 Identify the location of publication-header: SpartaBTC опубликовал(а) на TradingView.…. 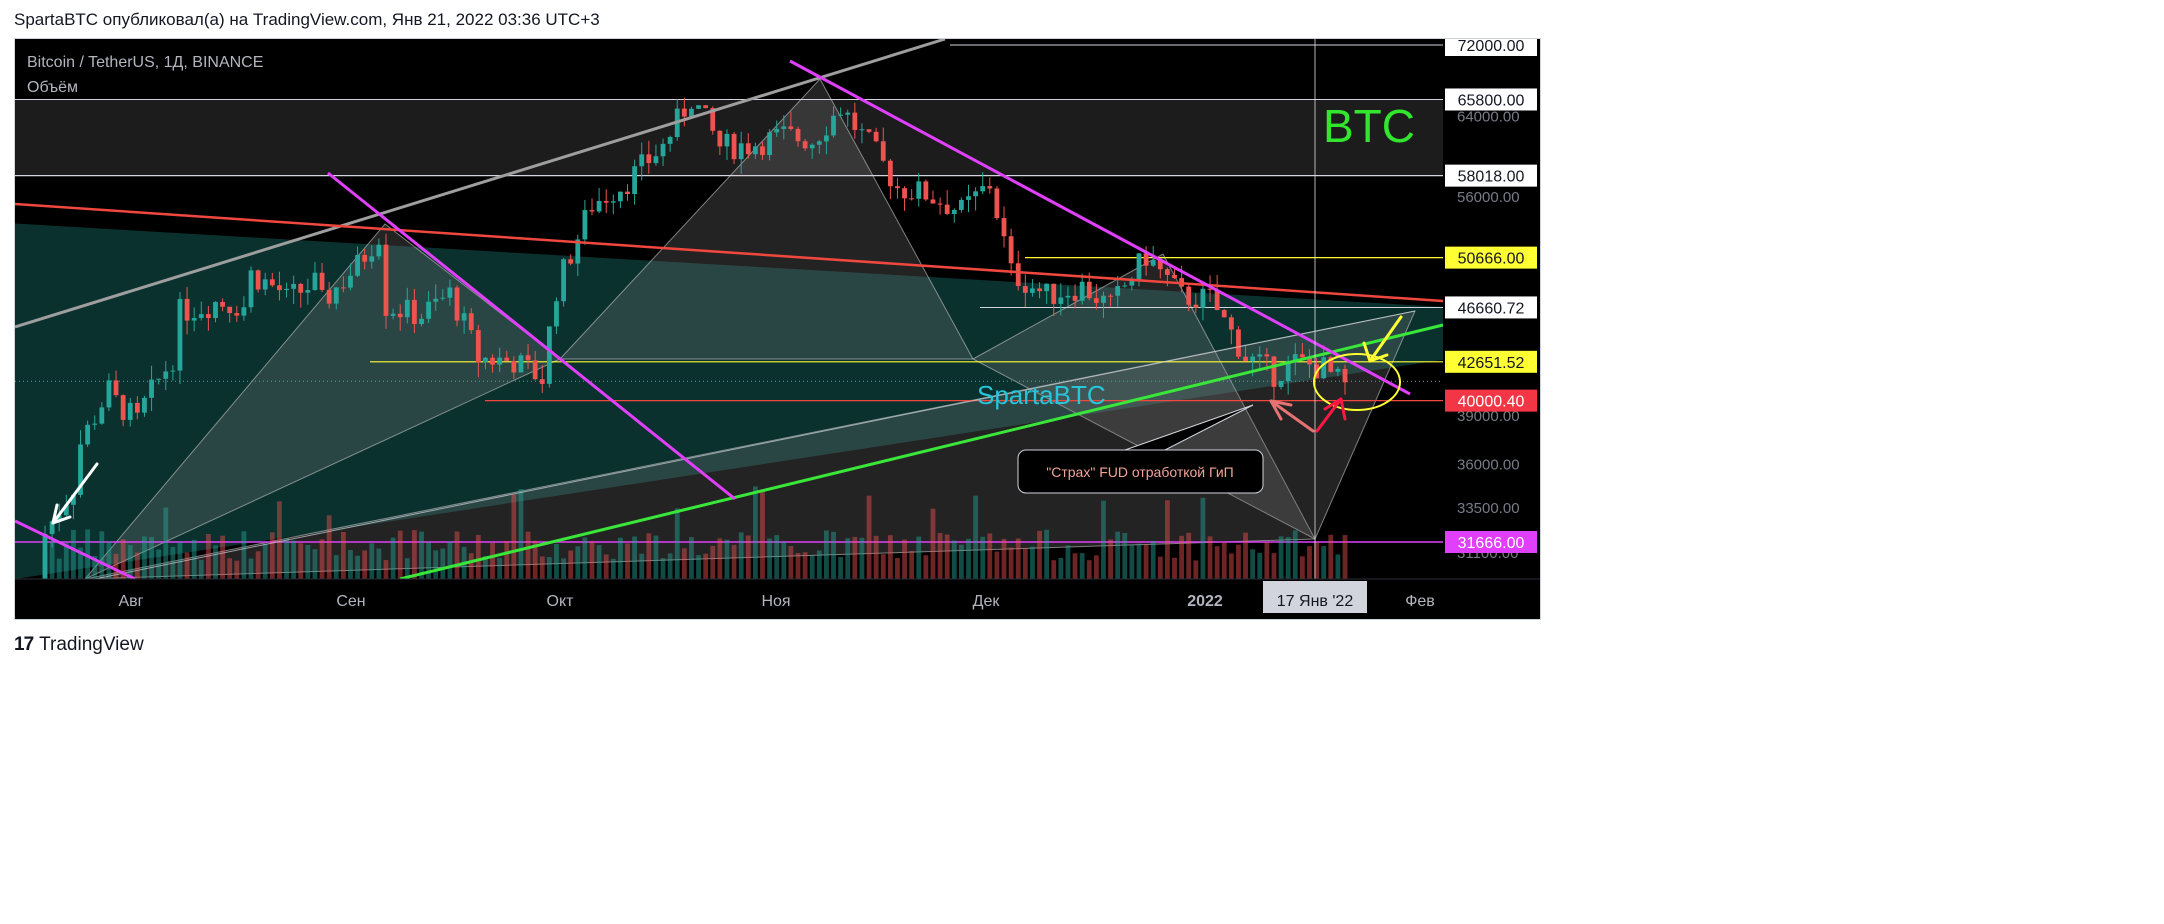
(307, 19).